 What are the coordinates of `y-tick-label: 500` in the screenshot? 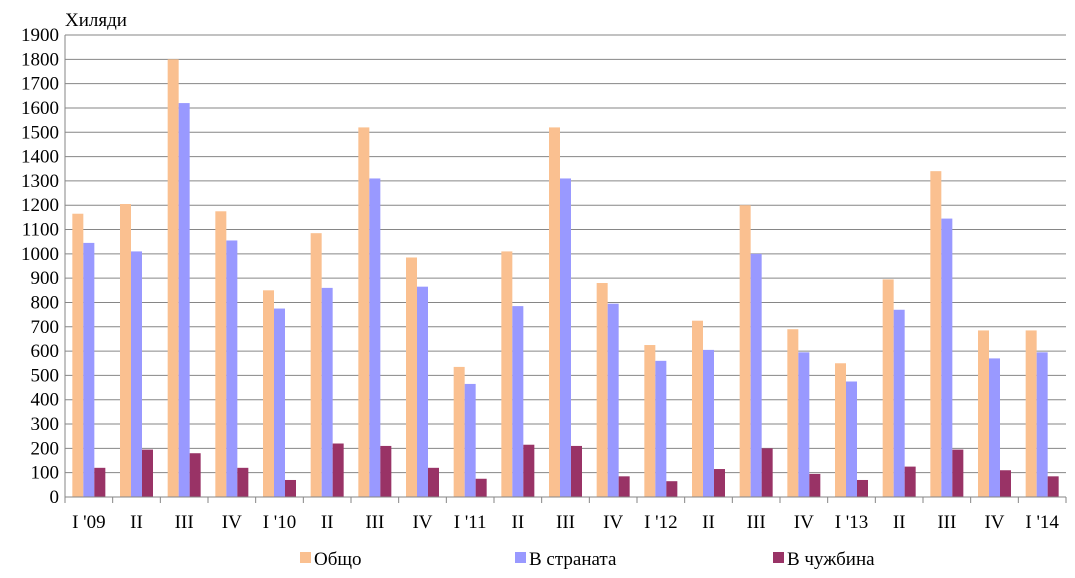 It's located at (45, 375).